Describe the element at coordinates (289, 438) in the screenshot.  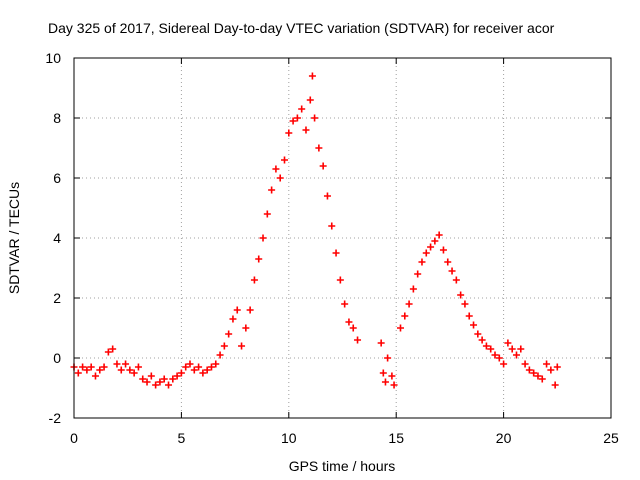
I see `x-tick-label: 10` at that location.